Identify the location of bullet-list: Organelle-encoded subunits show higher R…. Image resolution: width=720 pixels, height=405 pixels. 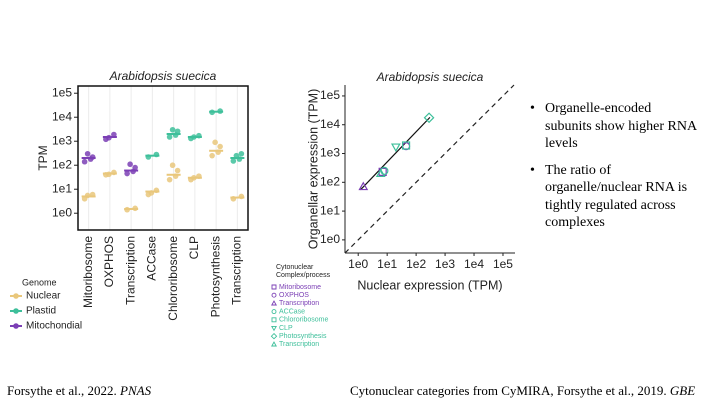
(615, 170).